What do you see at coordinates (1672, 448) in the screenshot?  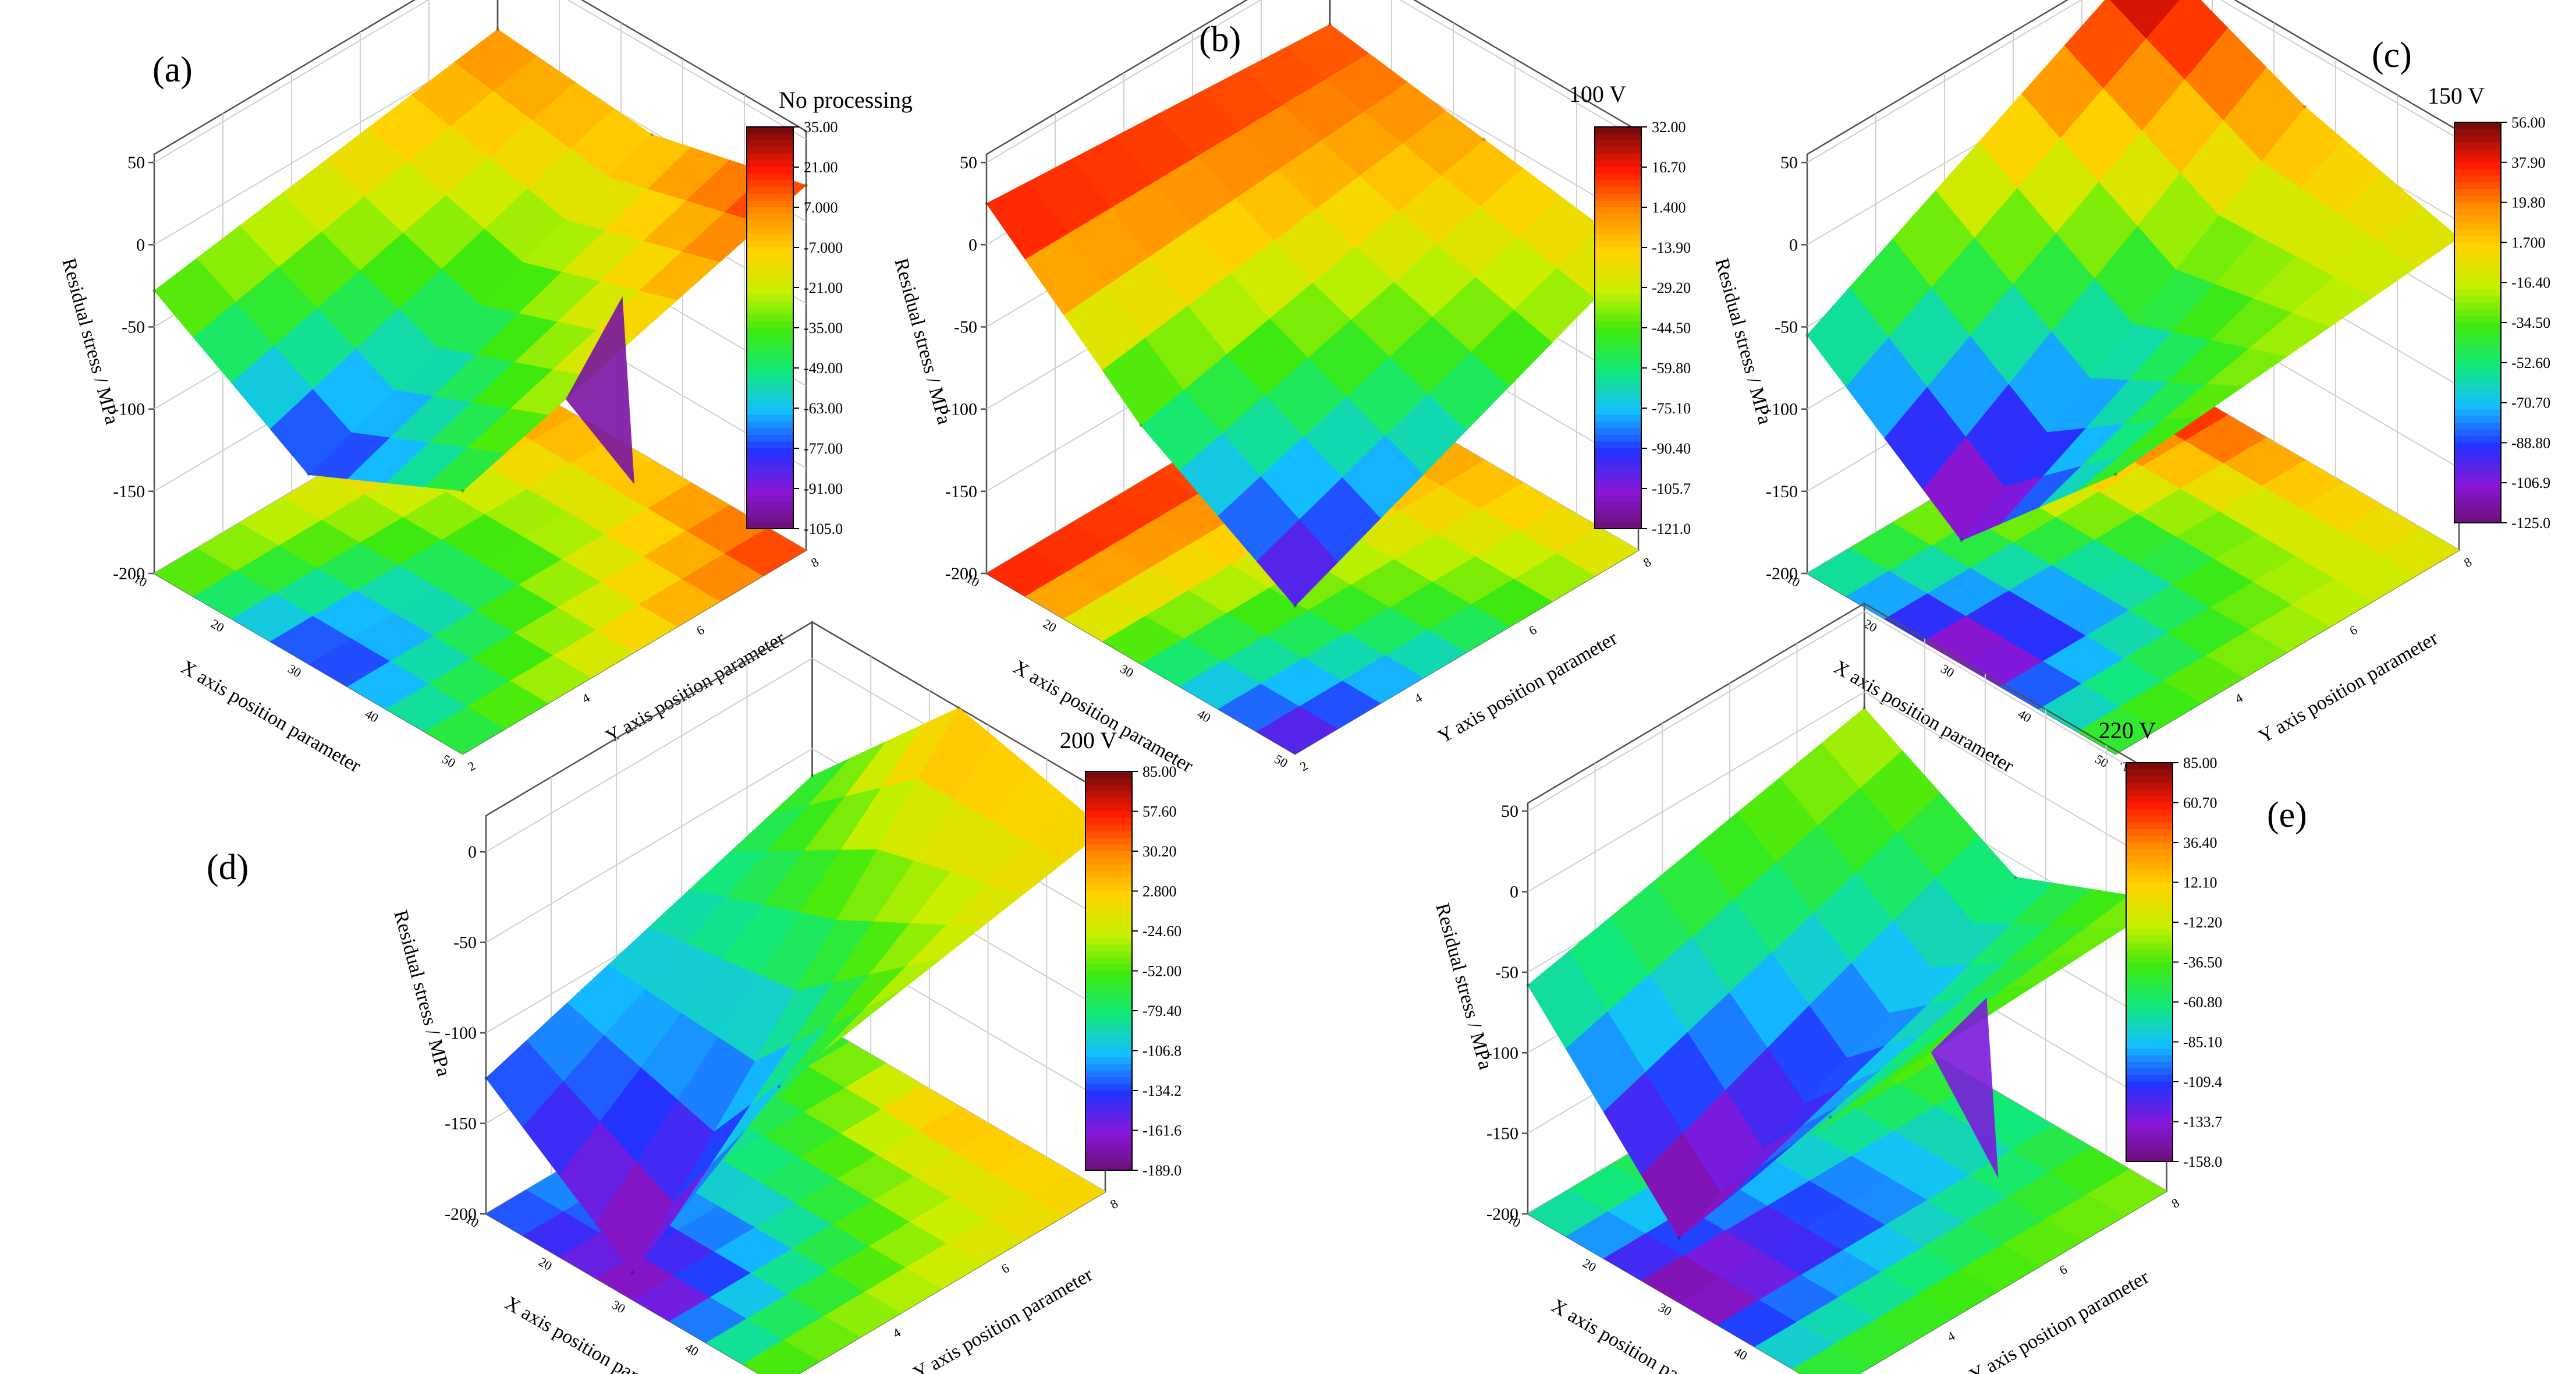 I see `colorbar-tick-label: -90.40` at bounding box center [1672, 448].